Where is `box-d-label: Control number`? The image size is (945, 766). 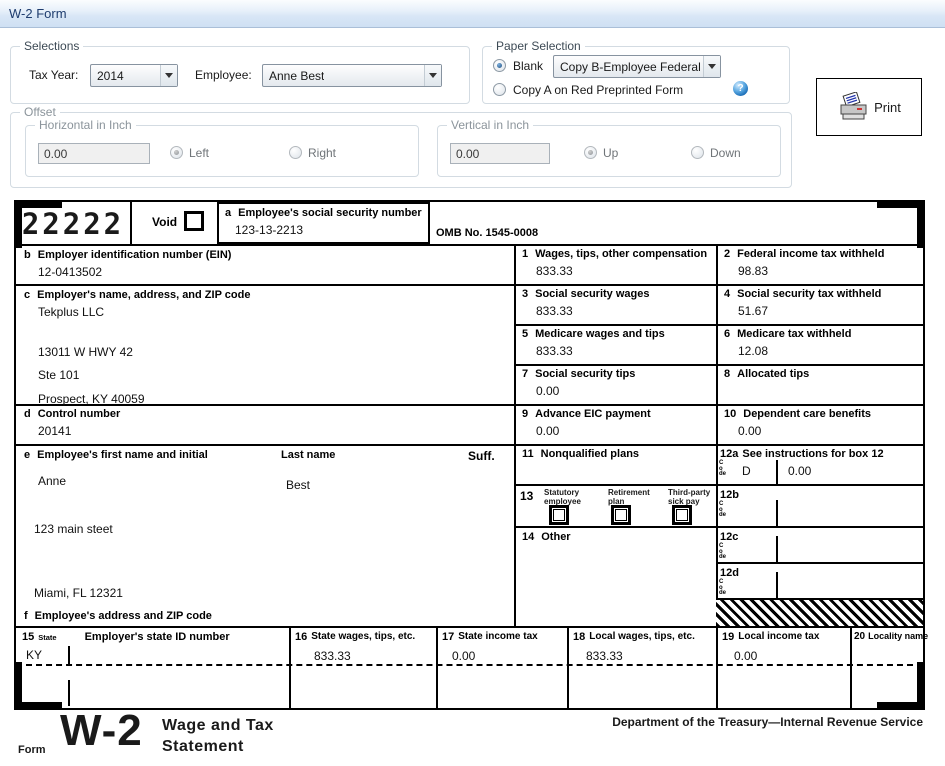 box-d-label: Control number is located at coordinates (79, 414).